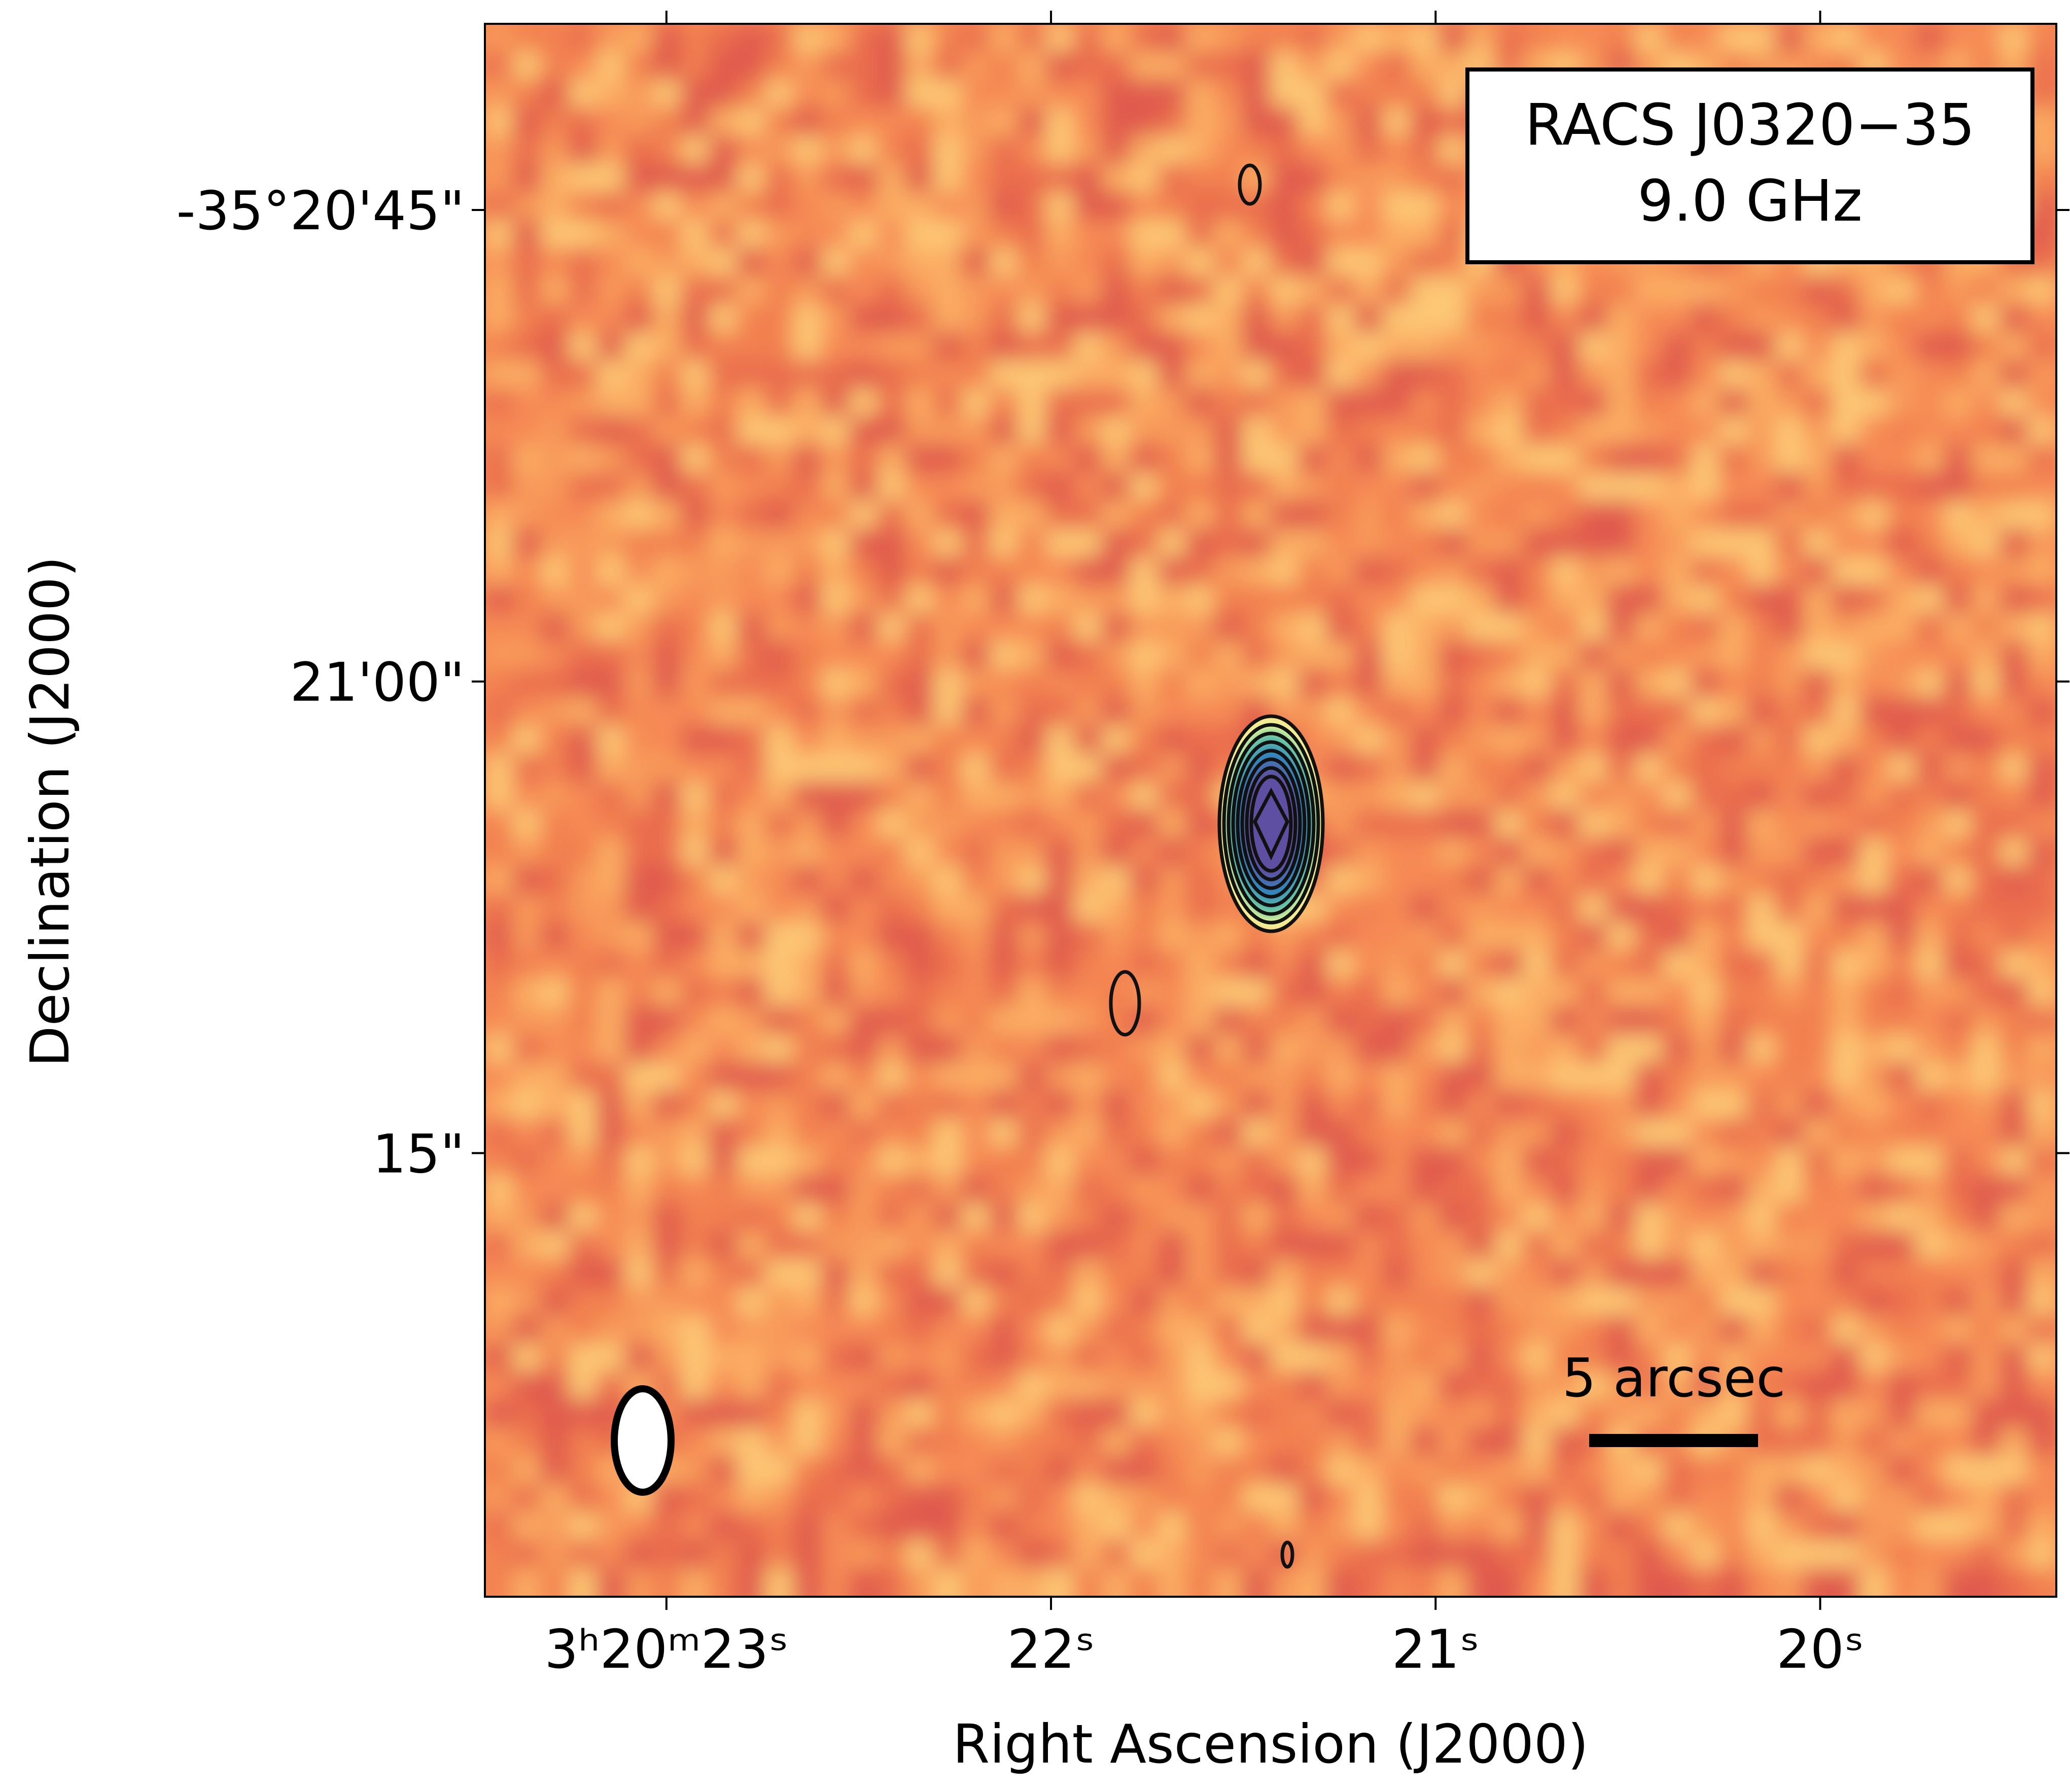 The height and width of the screenshot is (1792, 2070). I want to click on x-tick-label: 20ˢ, so click(1820, 1649).